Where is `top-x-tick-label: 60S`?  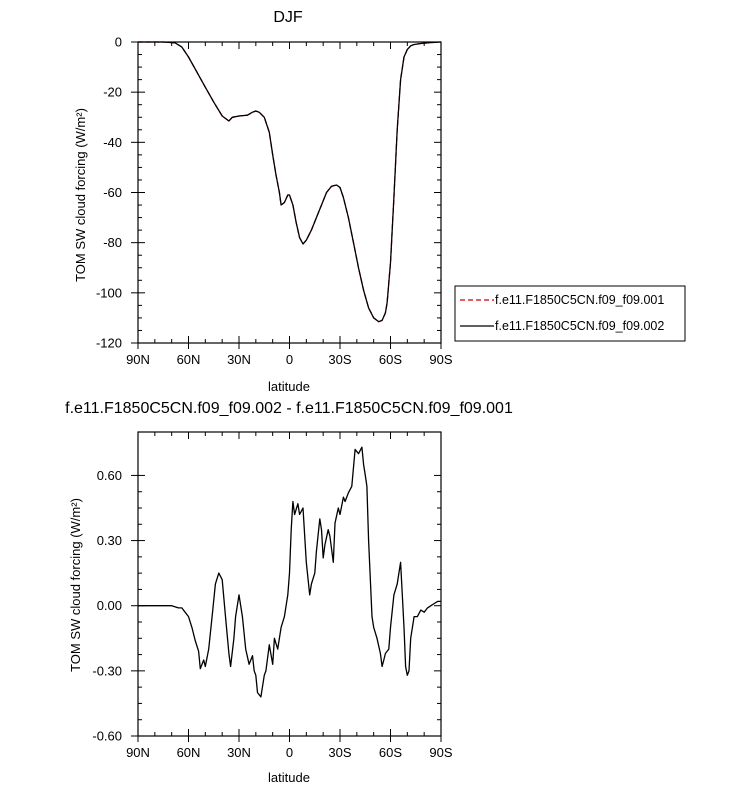
top-x-tick-label: 60S is located at coordinates (390, 359).